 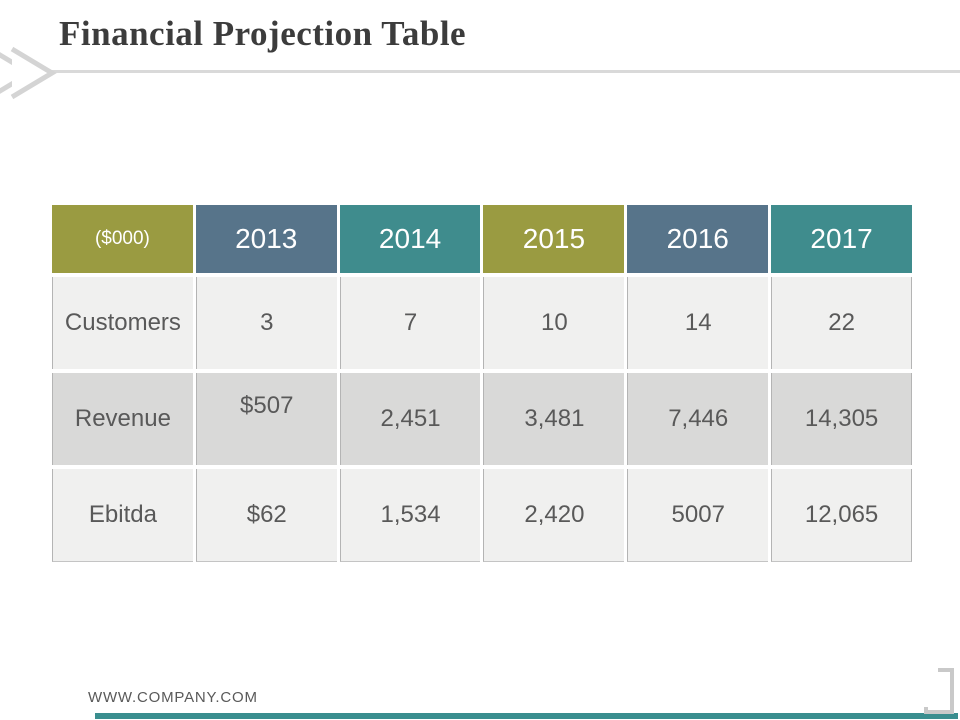 What do you see at coordinates (122, 515) in the screenshot?
I see `row-label: Ebitda` at bounding box center [122, 515].